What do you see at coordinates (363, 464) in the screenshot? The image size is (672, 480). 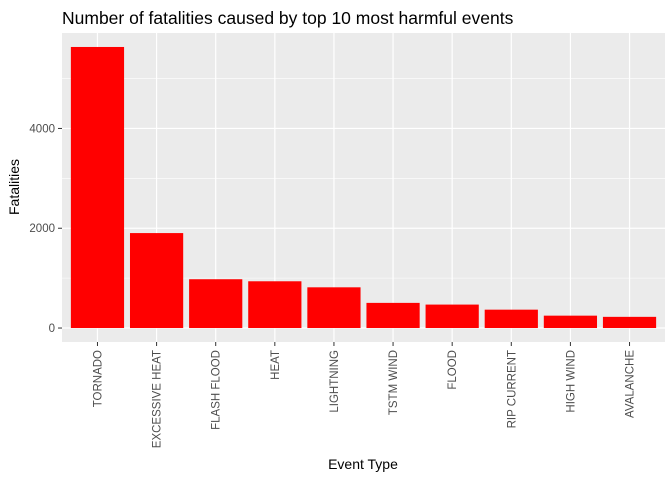 I see `x-axis-title: Event Type` at bounding box center [363, 464].